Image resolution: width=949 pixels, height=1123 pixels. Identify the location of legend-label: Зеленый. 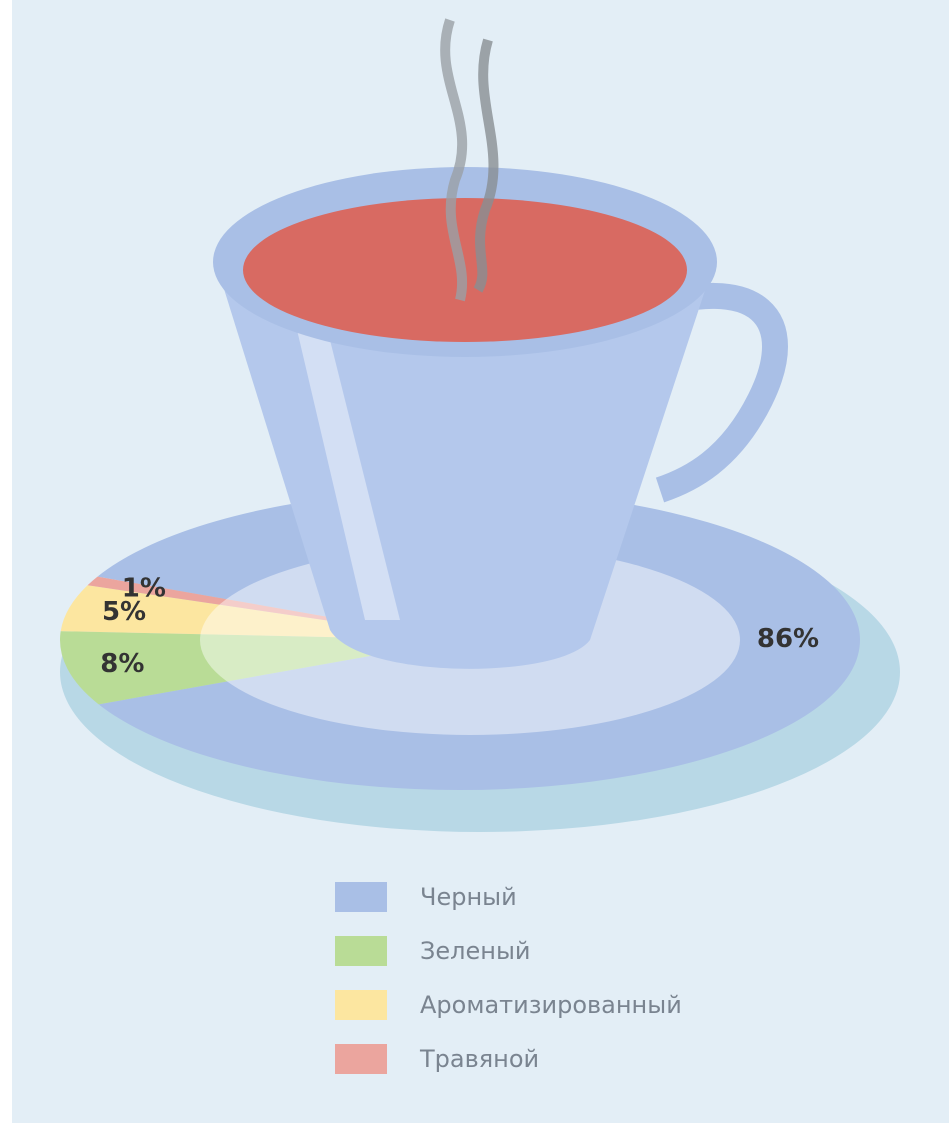
(475, 951).